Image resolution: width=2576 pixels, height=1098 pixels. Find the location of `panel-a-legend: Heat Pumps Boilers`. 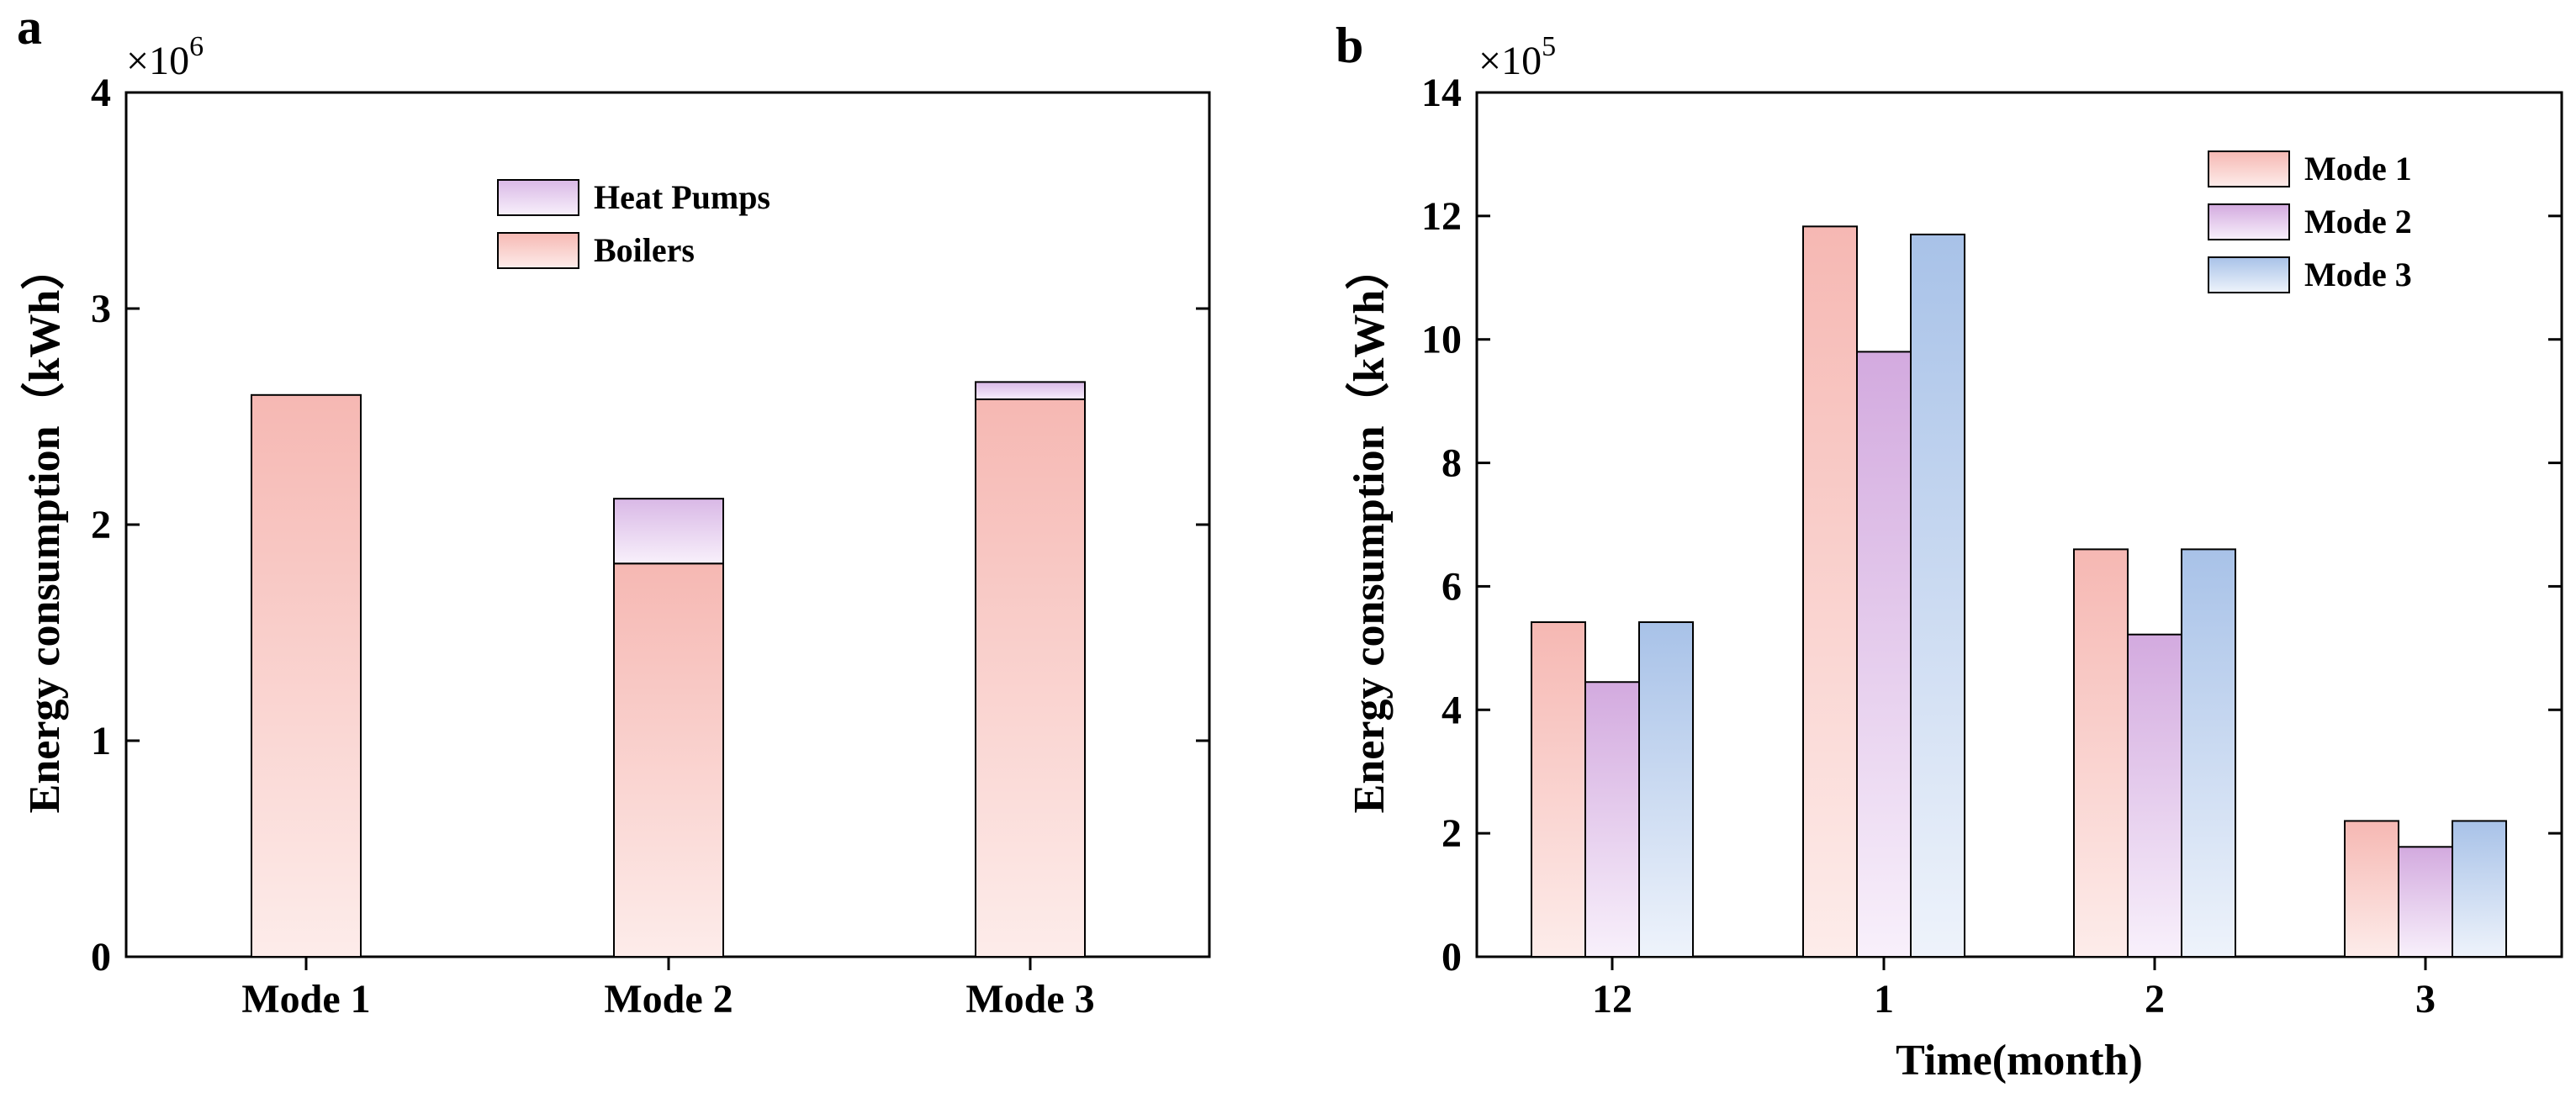

panel-a-legend: Heat Pumps Boilers is located at coordinates (633, 224).